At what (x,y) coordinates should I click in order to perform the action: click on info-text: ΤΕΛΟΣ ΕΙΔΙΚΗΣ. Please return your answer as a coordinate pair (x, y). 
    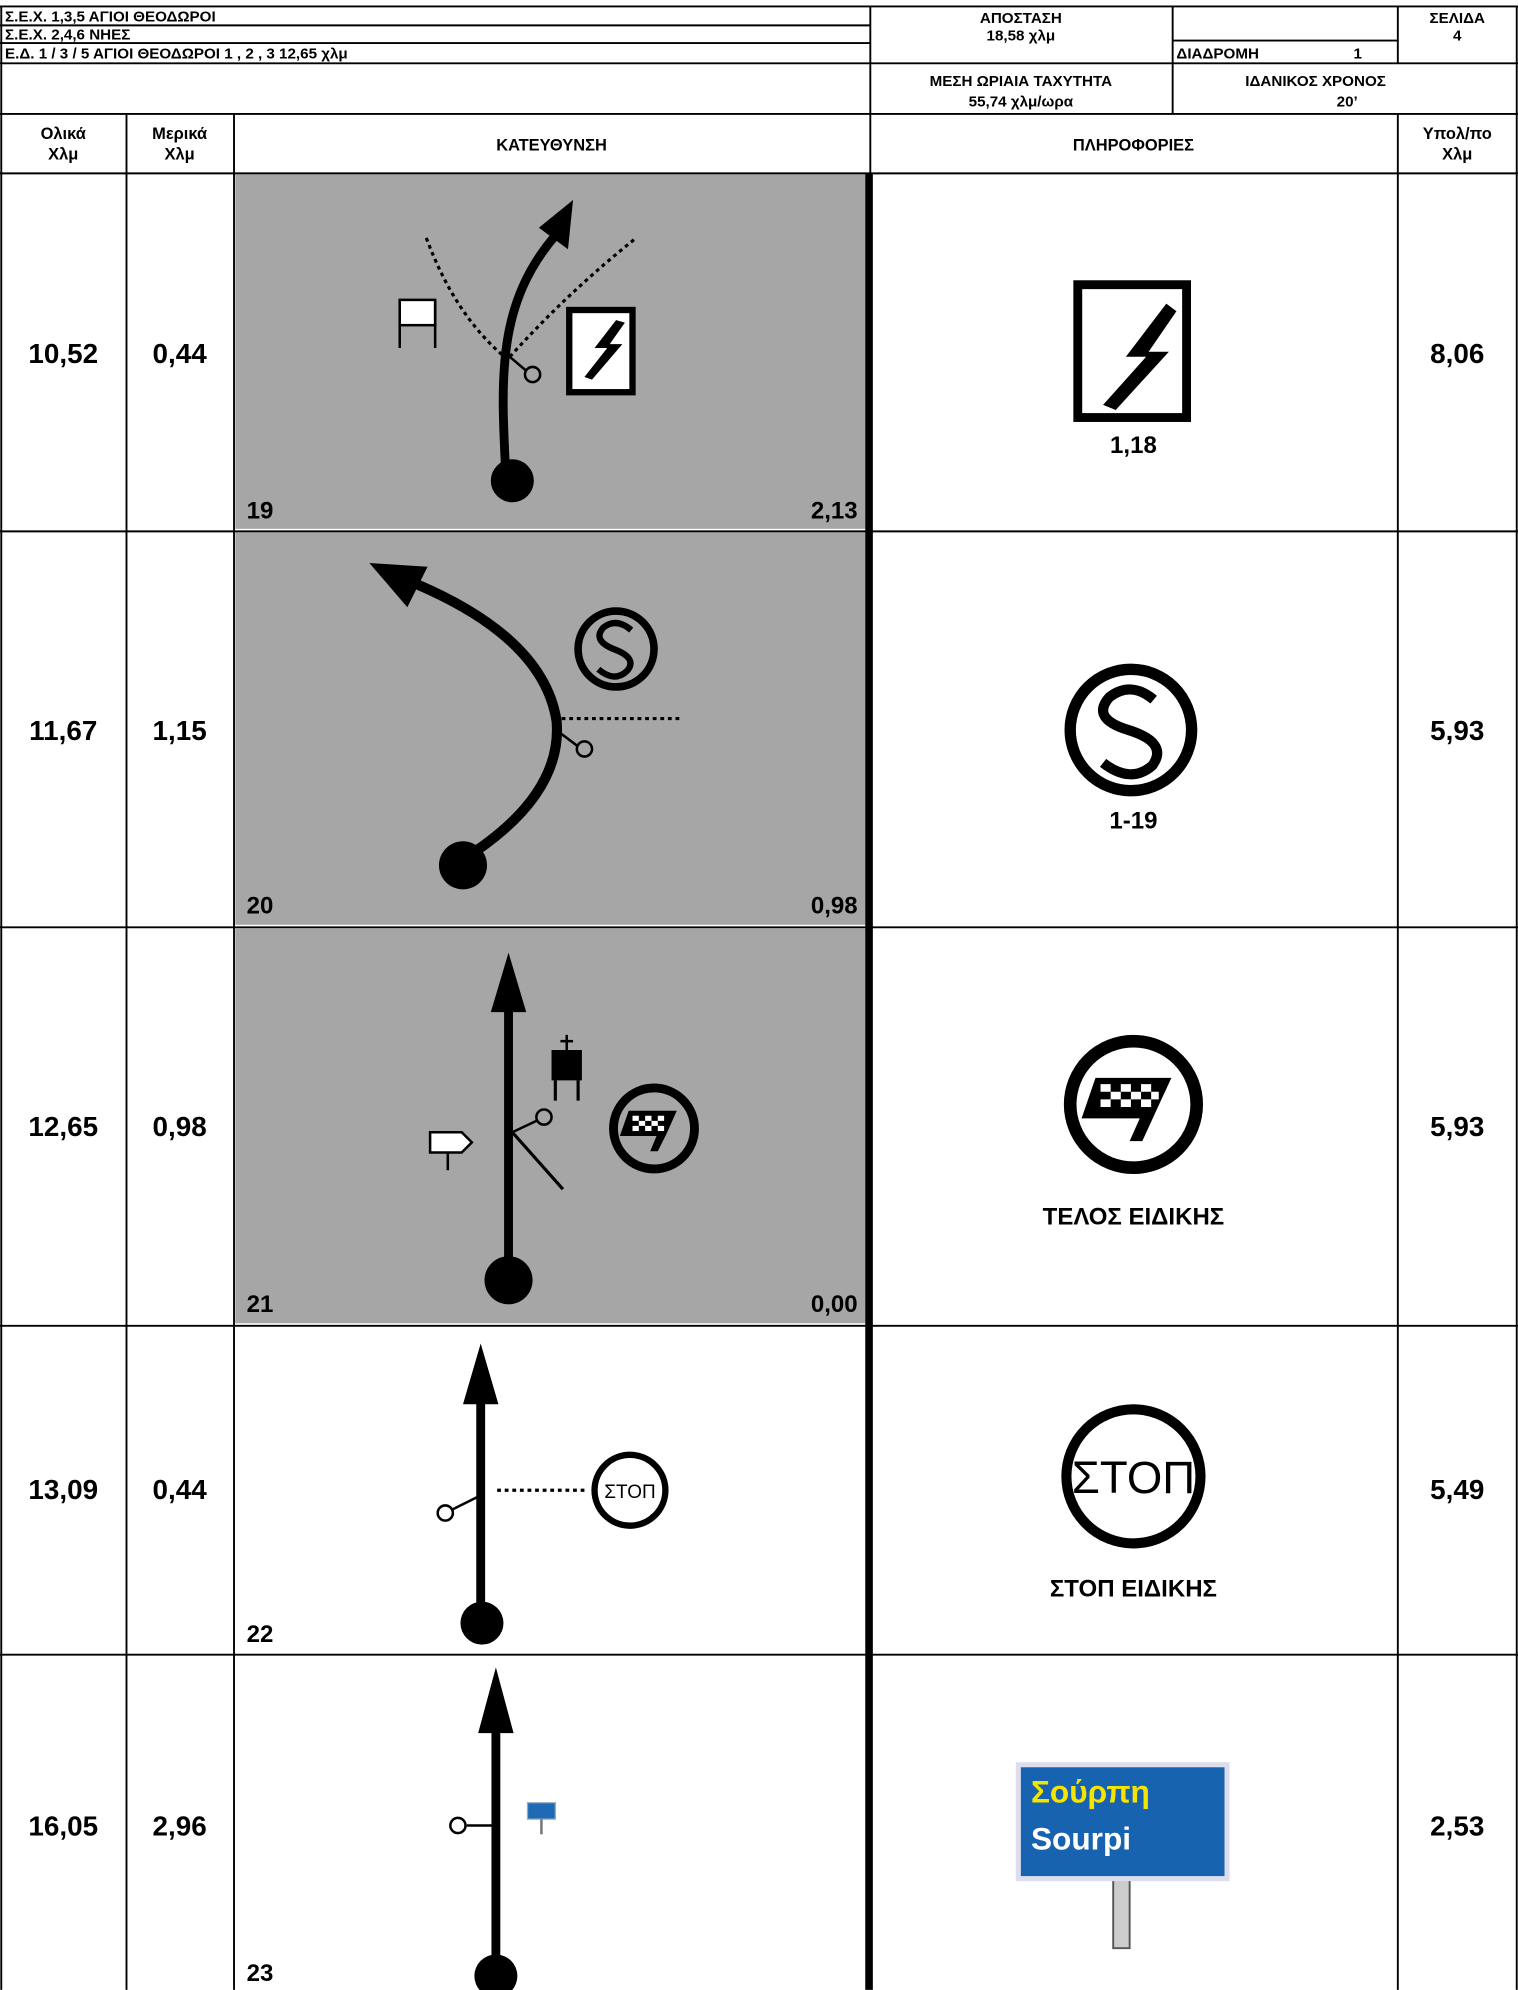
    Looking at the image, I should click on (1134, 1217).